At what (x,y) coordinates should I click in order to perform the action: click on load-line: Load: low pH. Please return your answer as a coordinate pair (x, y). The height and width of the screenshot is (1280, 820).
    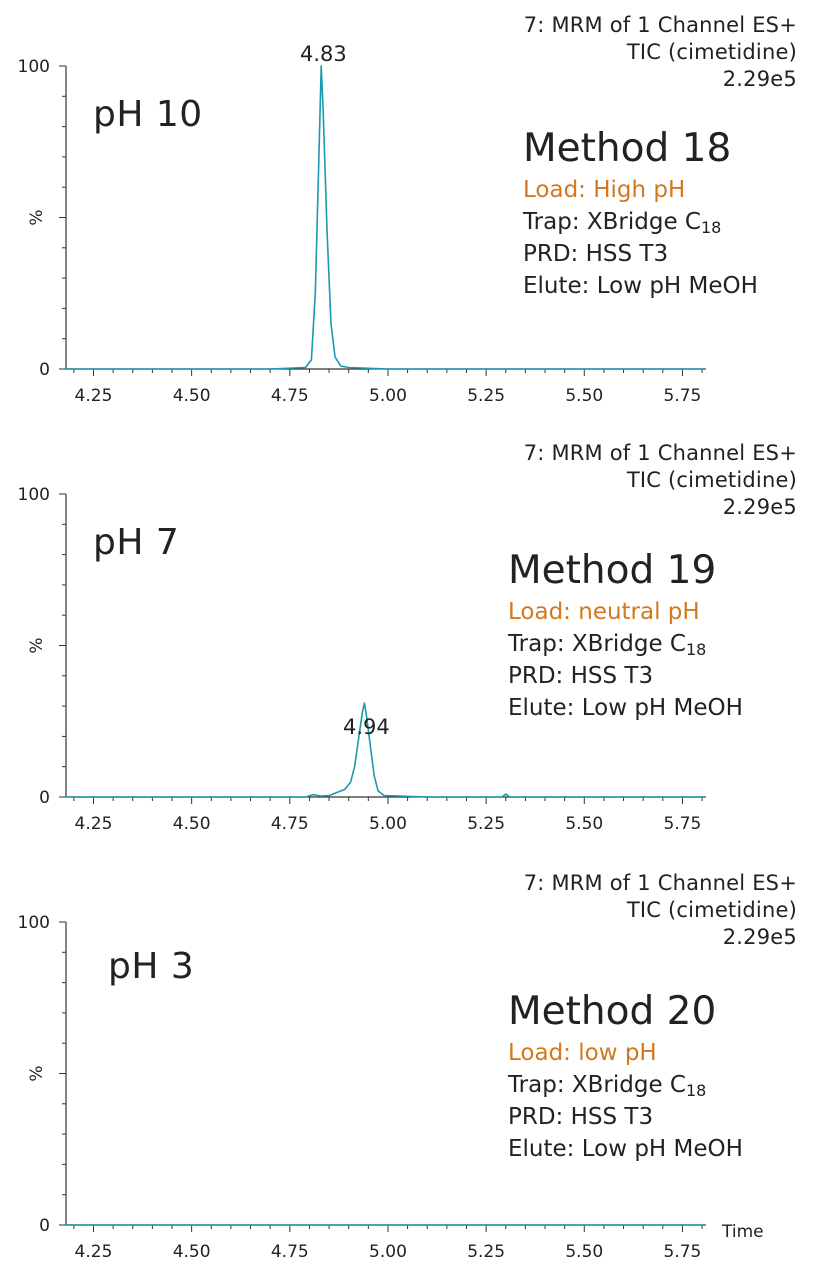
    Looking at the image, I should click on (582, 1053).